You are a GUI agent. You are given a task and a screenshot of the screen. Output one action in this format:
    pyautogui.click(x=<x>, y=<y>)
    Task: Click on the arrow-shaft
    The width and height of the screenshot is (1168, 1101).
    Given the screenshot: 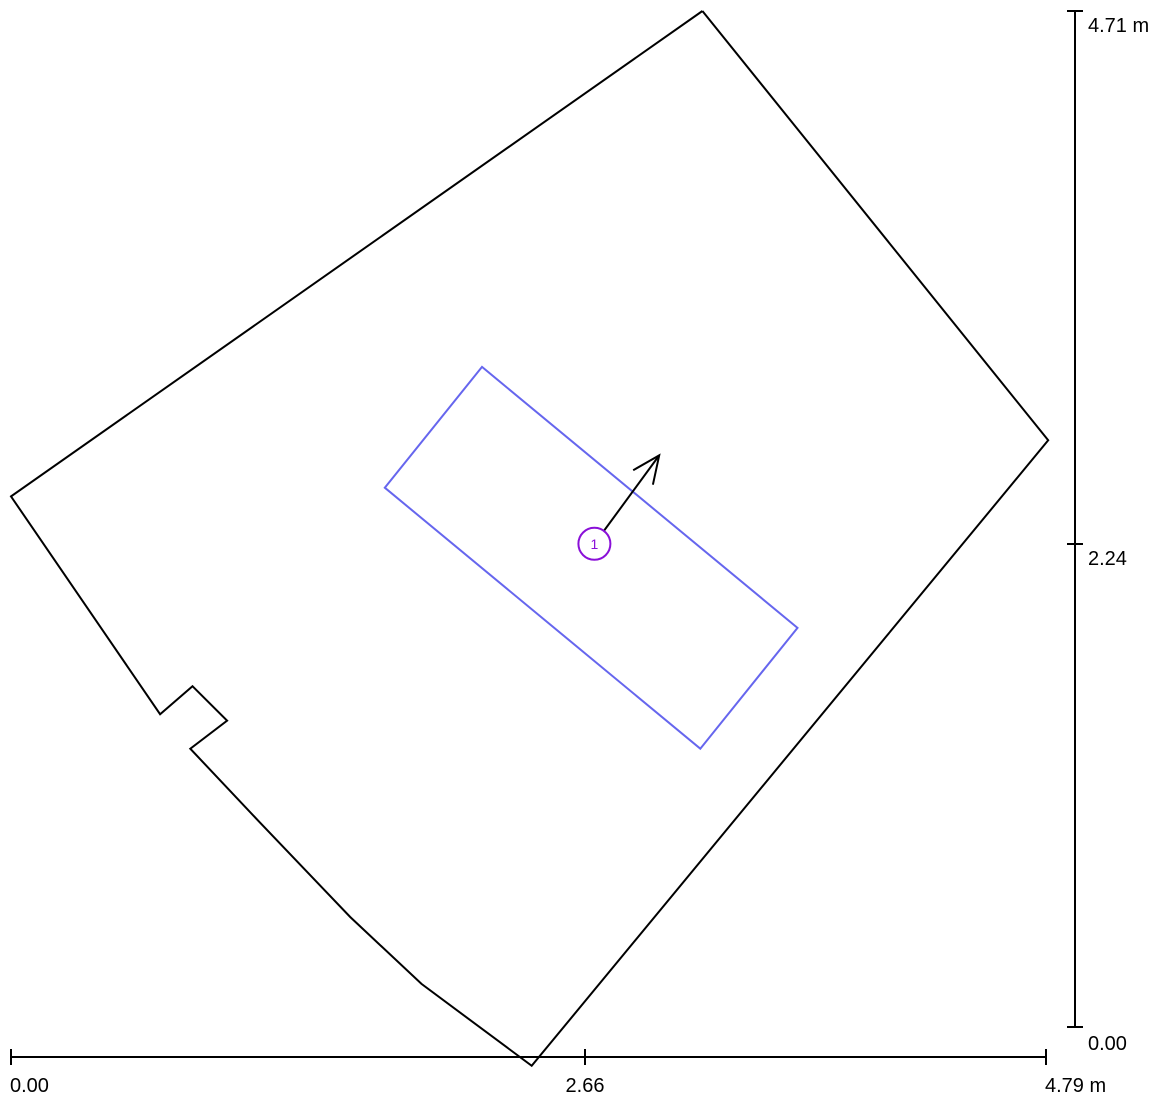 What is the action you would take?
    pyautogui.click(x=632, y=493)
    